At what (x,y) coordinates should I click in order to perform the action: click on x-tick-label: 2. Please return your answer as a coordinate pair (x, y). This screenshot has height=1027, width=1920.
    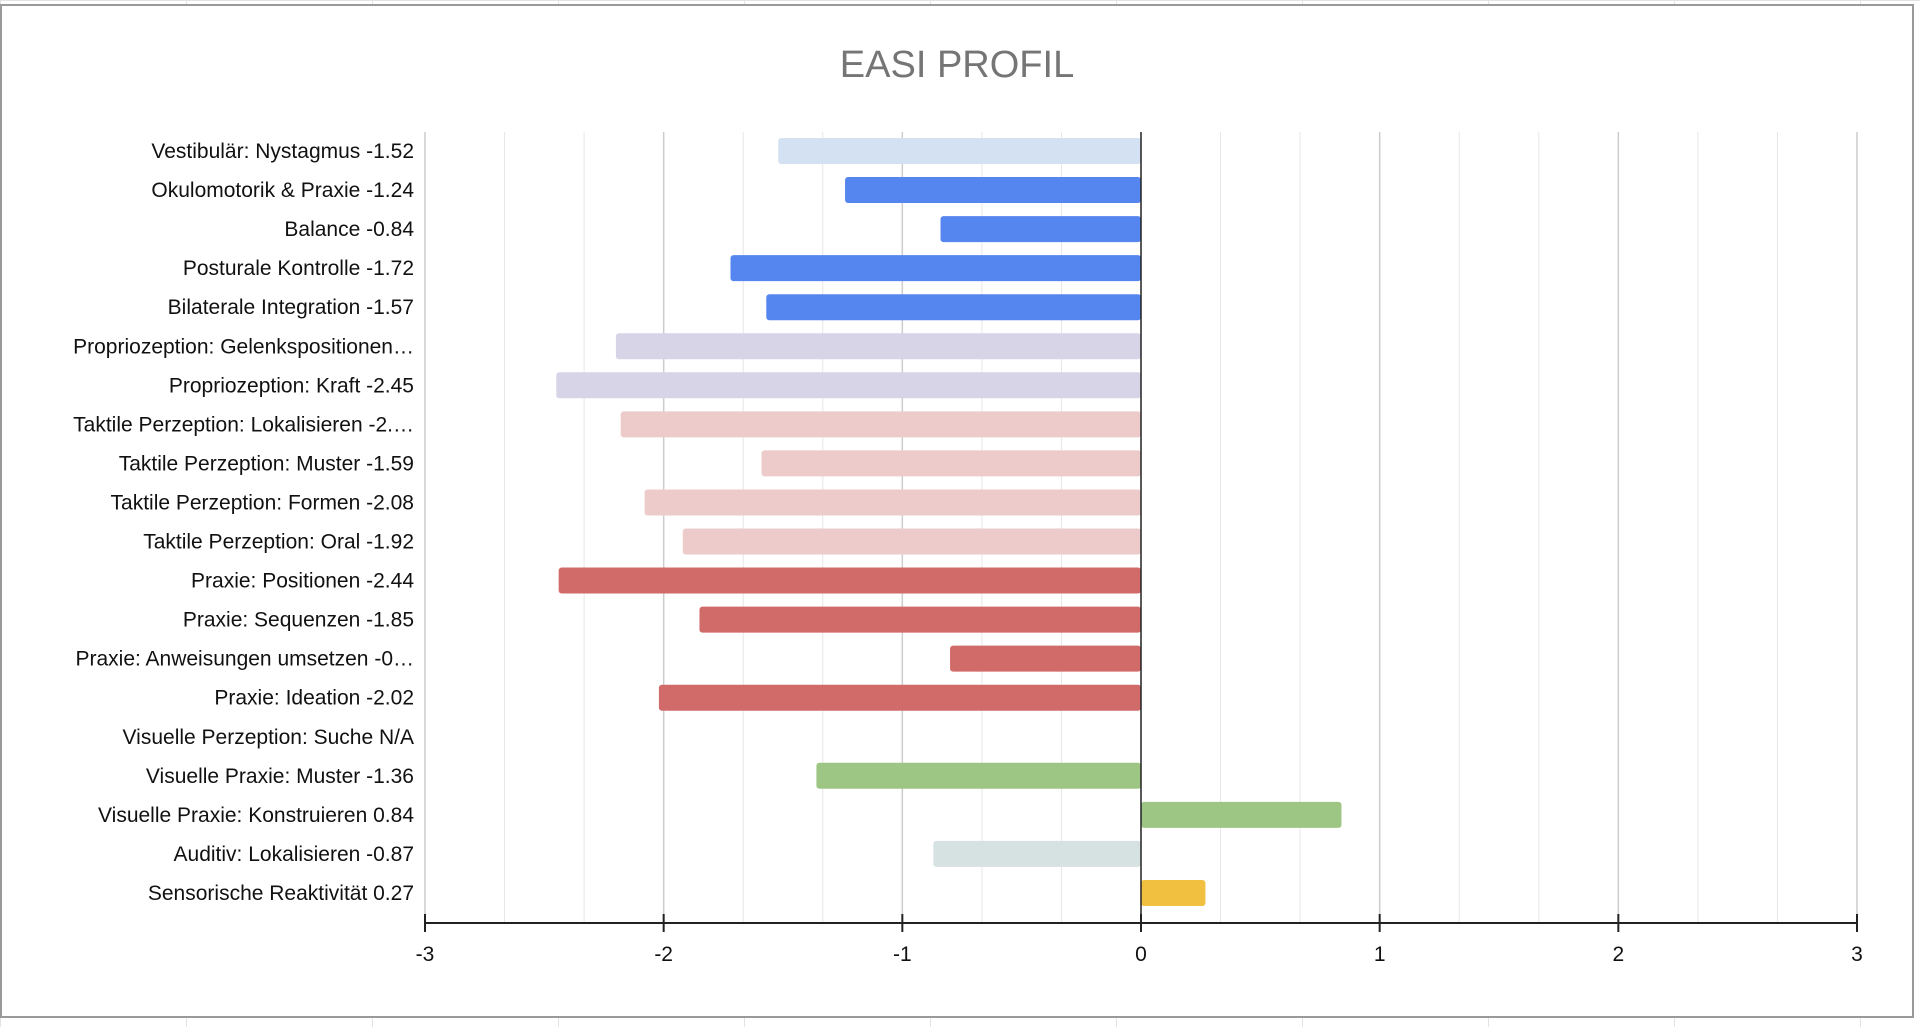
    Looking at the image, I should click on (1618, 954).